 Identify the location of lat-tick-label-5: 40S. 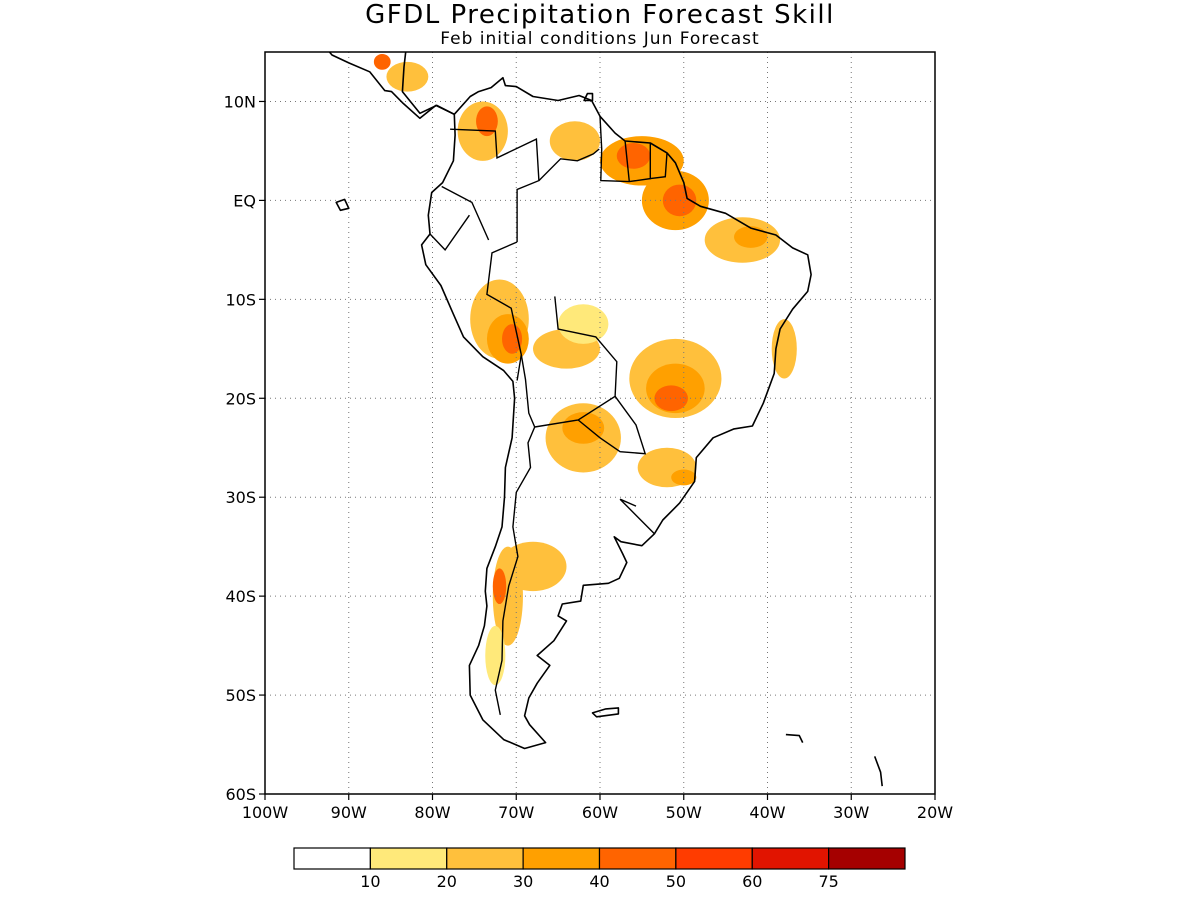
(240, 596).